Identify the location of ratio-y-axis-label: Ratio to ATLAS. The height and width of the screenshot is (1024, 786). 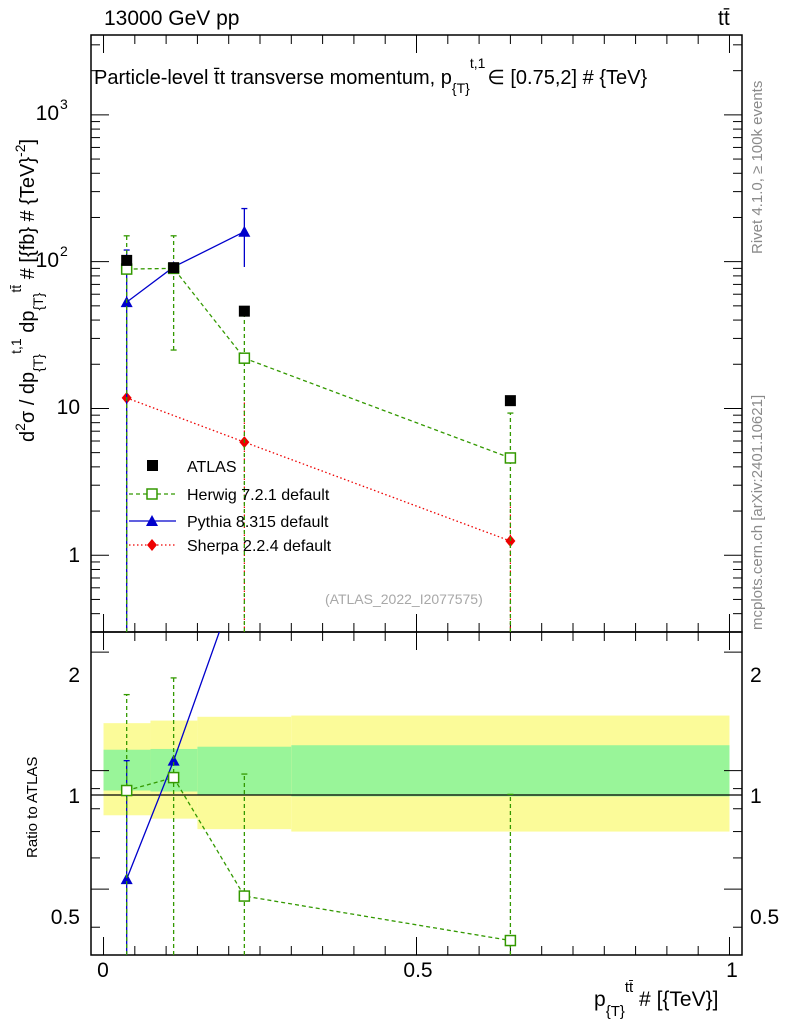
(32, 807).